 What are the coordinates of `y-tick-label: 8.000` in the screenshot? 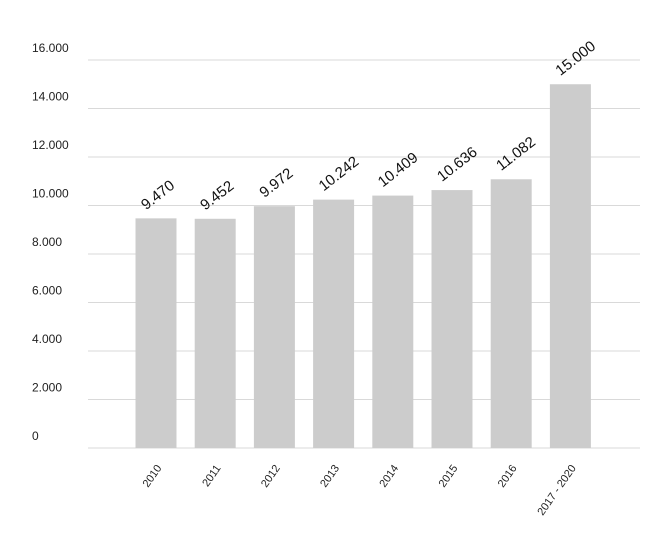 It's located at (47, 242).